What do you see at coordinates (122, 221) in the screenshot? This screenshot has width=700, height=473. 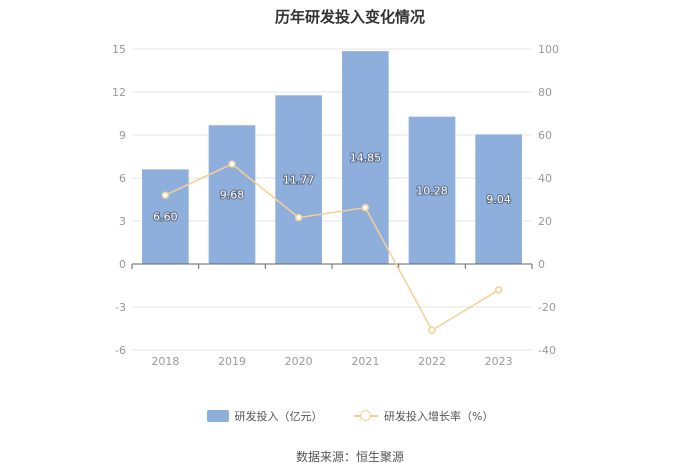 I see `y-left-tick-label: 3` at bounding box center [122, 221].